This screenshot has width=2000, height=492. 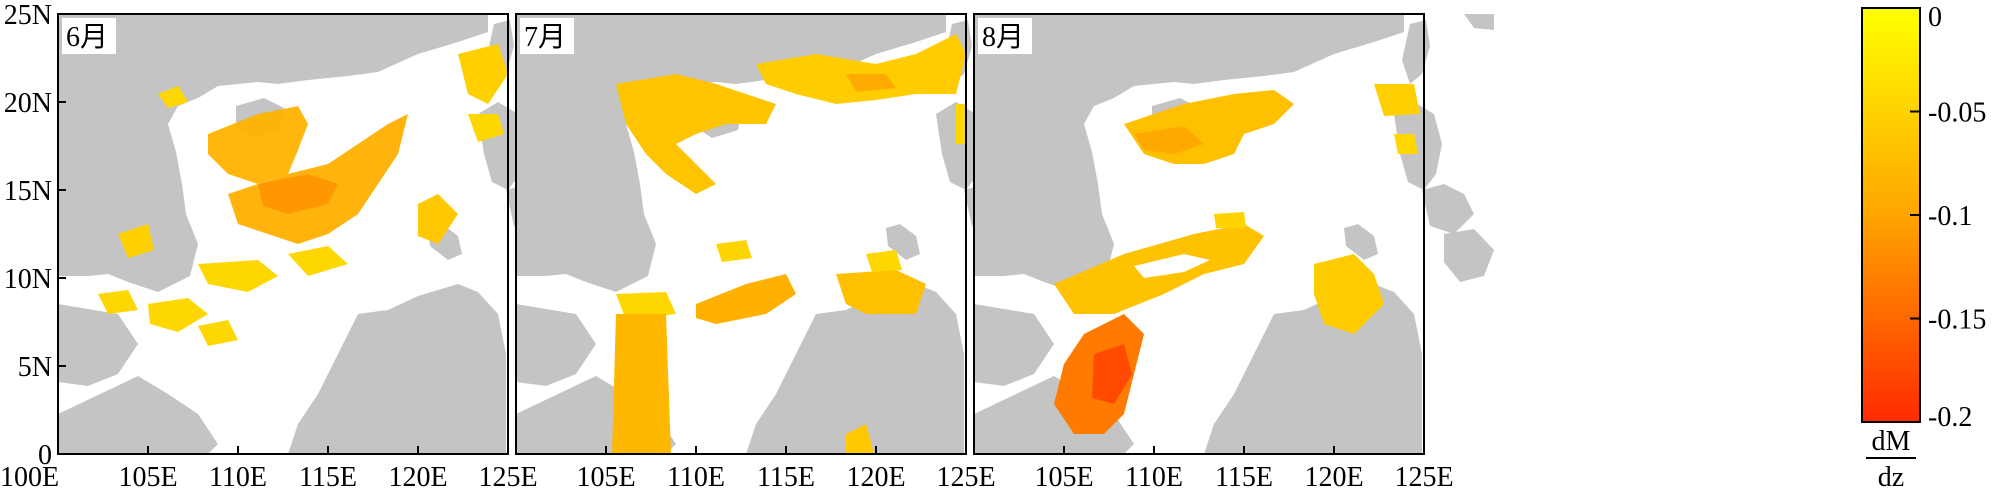 What do you see at coordinates (45, 455) in the screenshot?
I see `y-tick-label: 0` at bounding box center [45, 455].